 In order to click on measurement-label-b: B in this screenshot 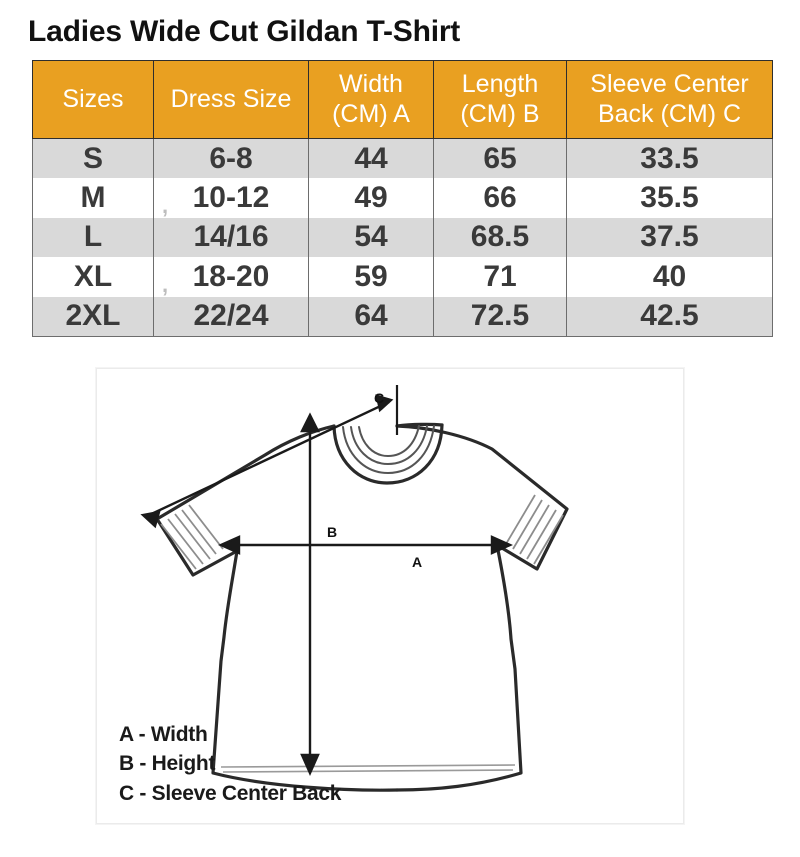, I will do `click(332, 532)`.